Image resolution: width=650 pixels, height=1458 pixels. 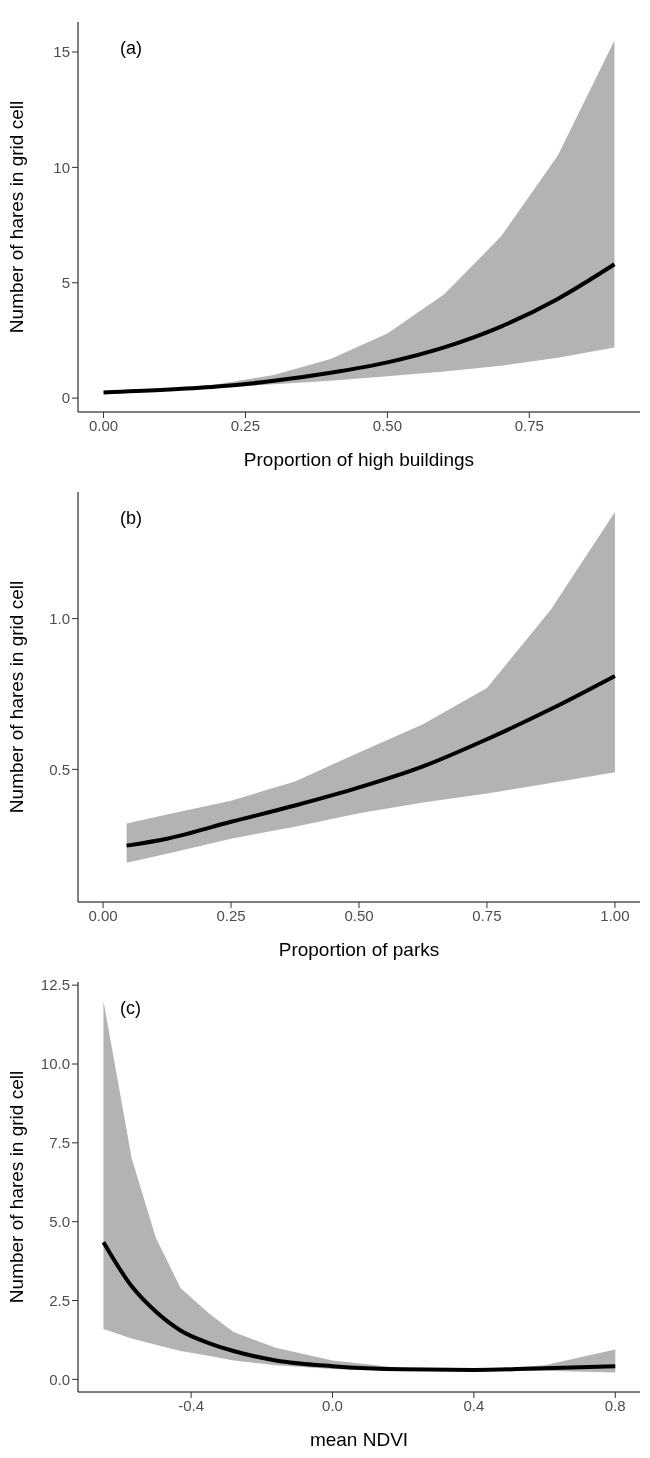 What do you see at coordinates (130, 1008) in the screenshot?
I see `annotation: (c)` at bounding box center [130, 1008].